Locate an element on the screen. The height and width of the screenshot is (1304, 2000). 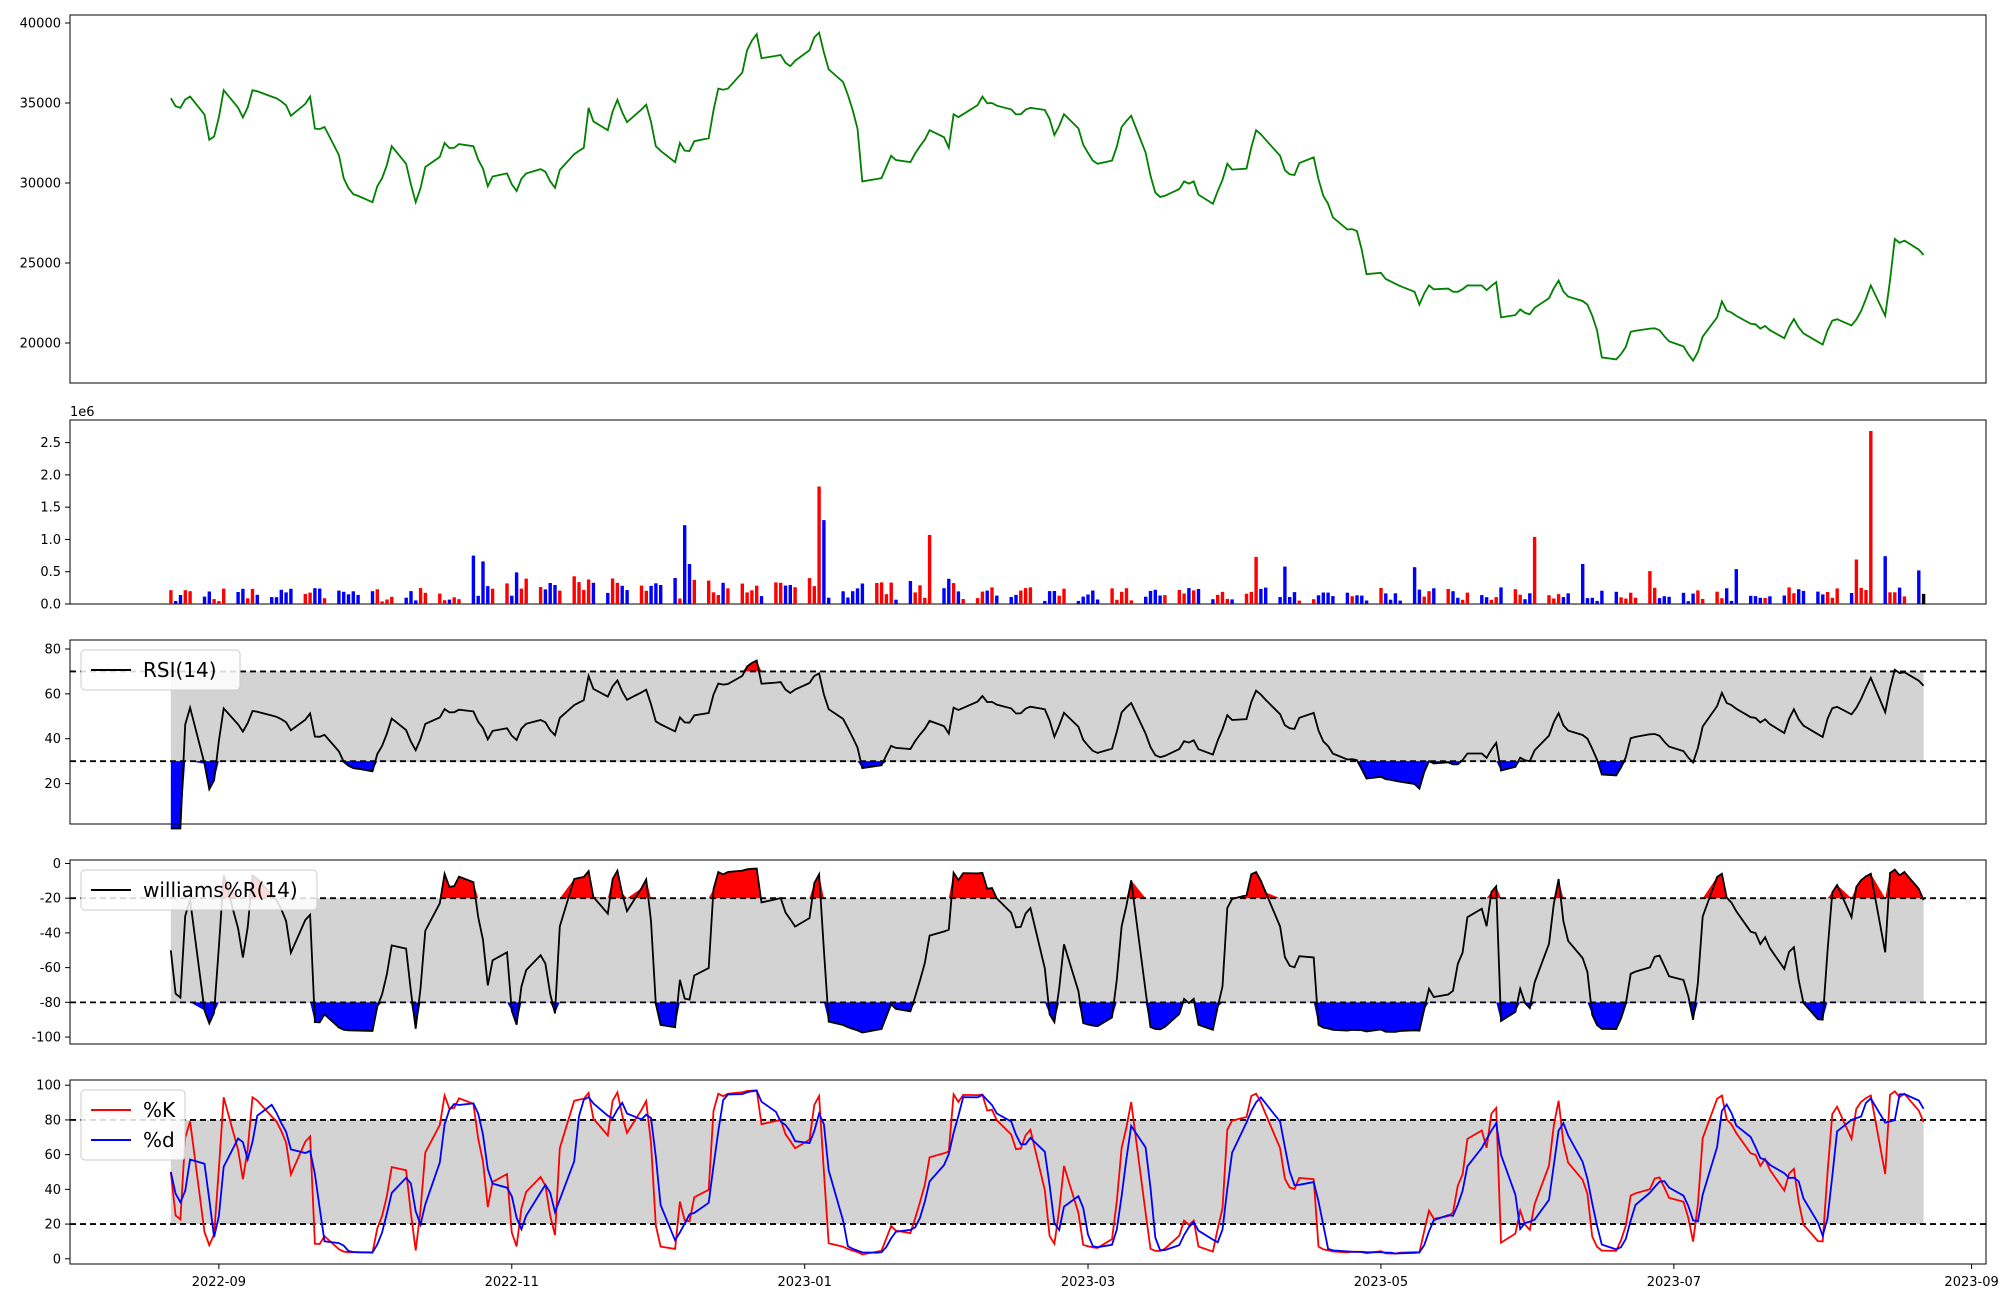
williams-legend-box is located at coordinates (199, 890).